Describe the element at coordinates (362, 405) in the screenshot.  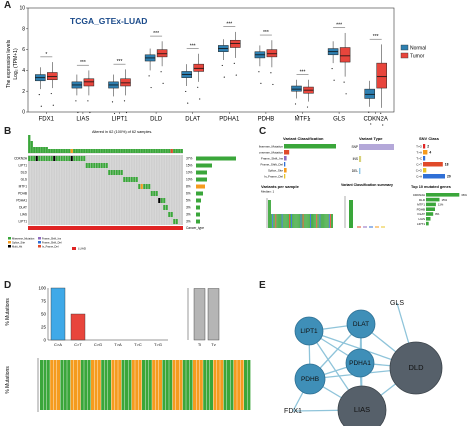
I see `node-lias` at that location.